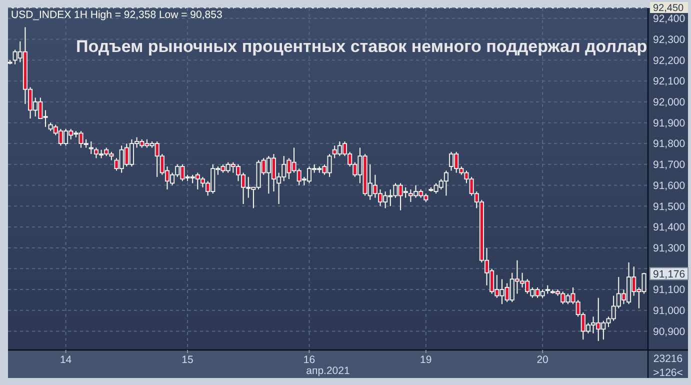 The width and height of the screenshot is (691, 385). I want to click on chart-subtitle: USD_INDEX 1H High = 92,358 Low = 90,853, so click(116, 15).